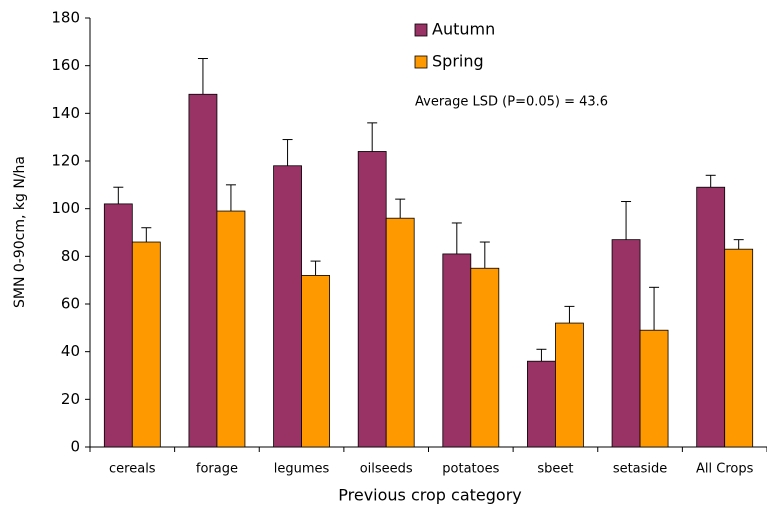 The width and height of the screenshot is (767, 513). Describe the element at coordinates (132, 469) in the screenshot. I see `x-tick-label: cereals` at that location.